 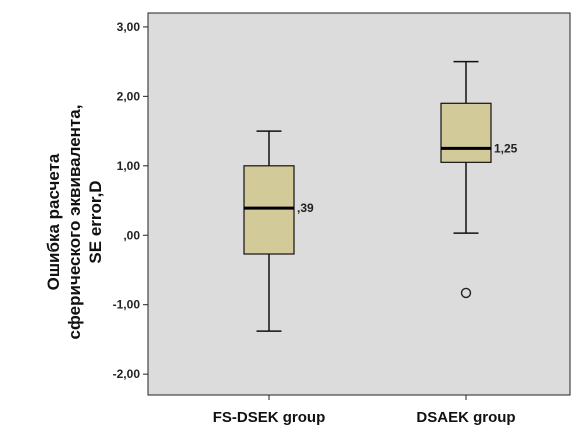 What do you see at coordinates (95, 221) in the screenshot?
I see `y-axis-label-line: SE error,D` at bounding box center [95, 221].